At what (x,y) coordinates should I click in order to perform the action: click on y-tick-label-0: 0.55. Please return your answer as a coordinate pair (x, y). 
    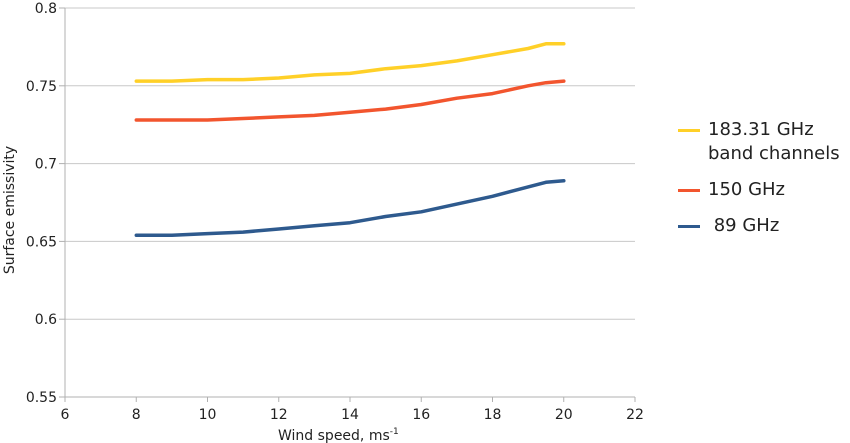
    Looking at the image, I should click on (41, 398).